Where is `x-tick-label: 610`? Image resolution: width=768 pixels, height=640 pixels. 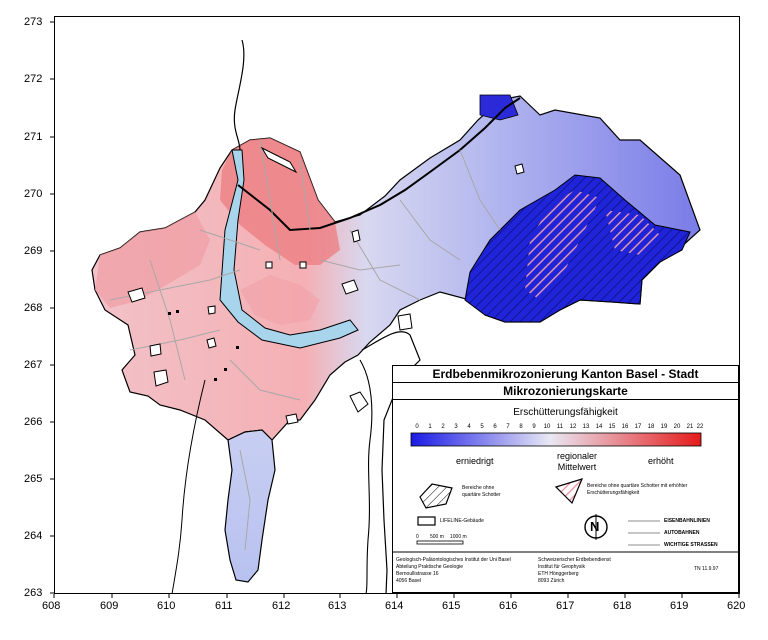 x-tick-label: 610 is located at coordinates (166, 606).